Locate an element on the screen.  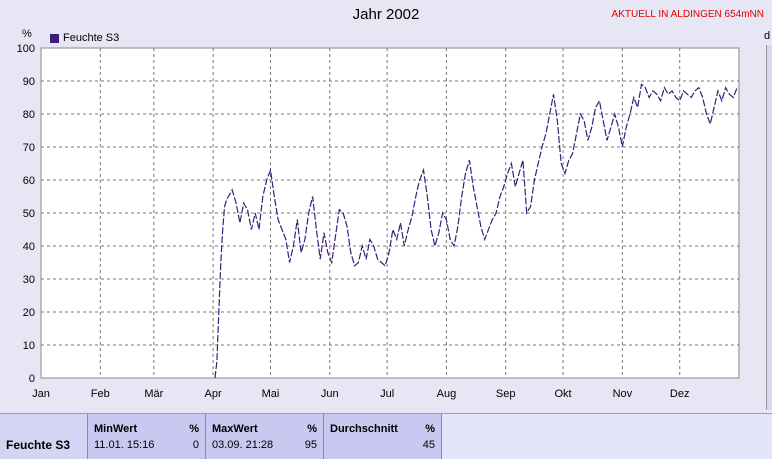
right-scrollbar is located at coordinates (769, 227).